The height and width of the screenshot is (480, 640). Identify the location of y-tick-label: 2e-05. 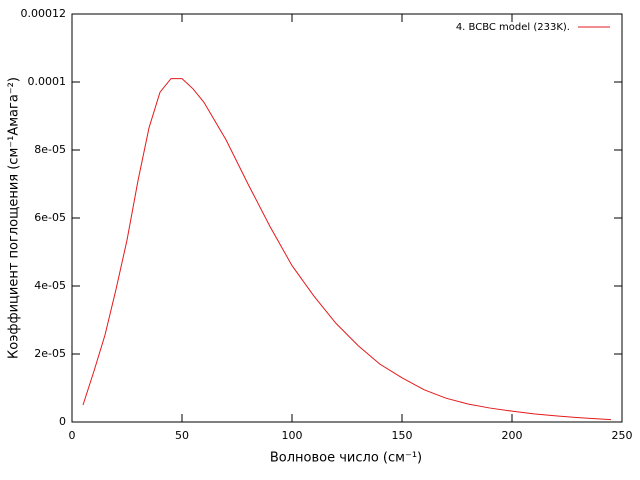
(50, 353).